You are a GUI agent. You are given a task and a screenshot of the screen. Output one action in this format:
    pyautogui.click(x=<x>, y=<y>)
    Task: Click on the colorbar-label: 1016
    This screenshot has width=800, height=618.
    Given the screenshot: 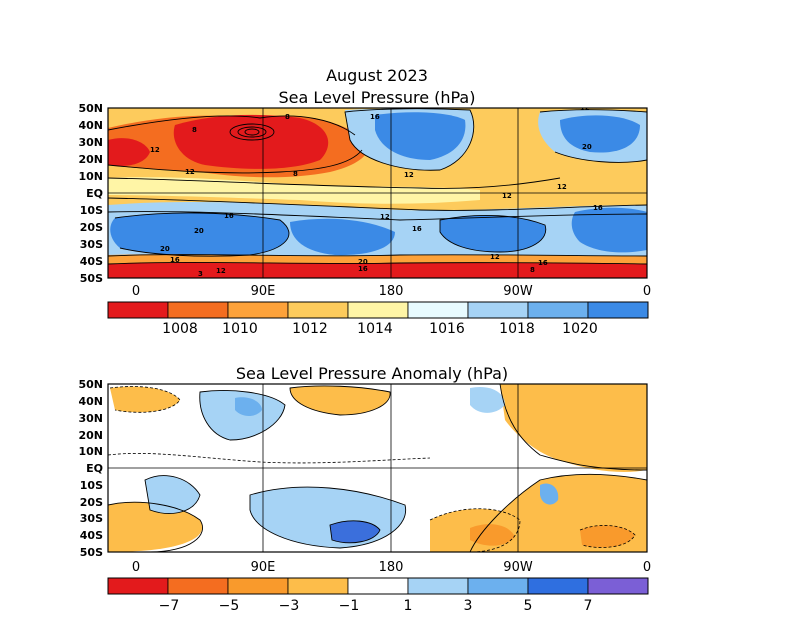 What is the action you would take?
    pyautogui.click(x=447, y=329)
    